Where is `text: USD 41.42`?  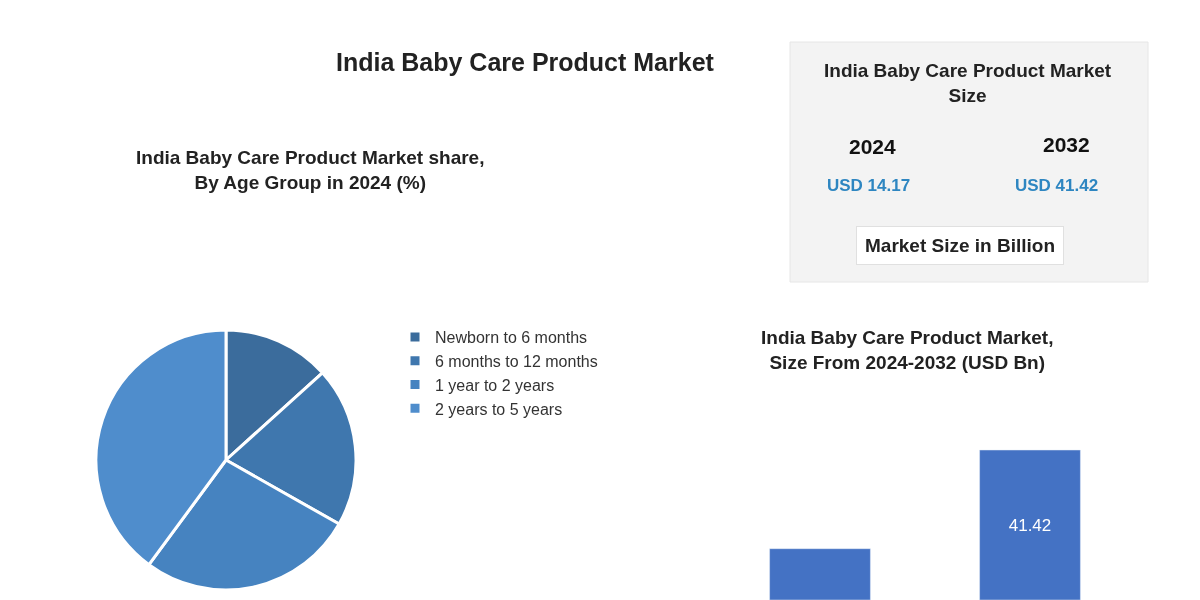
text: USD 41.42 is located at coordinates (1057, 185).